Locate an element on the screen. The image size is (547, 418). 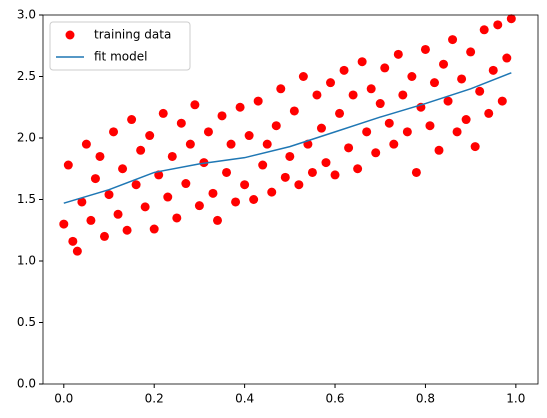
legend-label: fit model is located at coordinates (120, 57).